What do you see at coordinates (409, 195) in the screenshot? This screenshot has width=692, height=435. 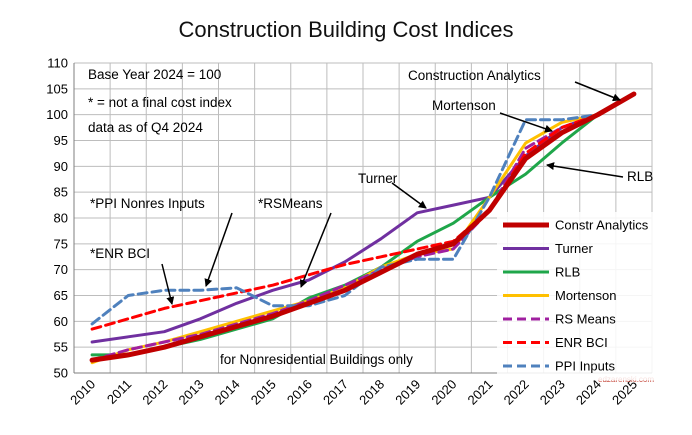 I see `arrow-turner` at bounding box center [409, 195].